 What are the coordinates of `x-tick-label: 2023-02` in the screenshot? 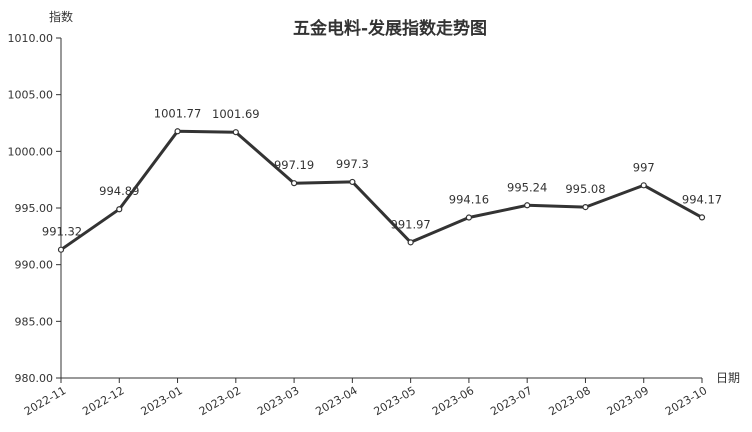 It's located at (220, 401).